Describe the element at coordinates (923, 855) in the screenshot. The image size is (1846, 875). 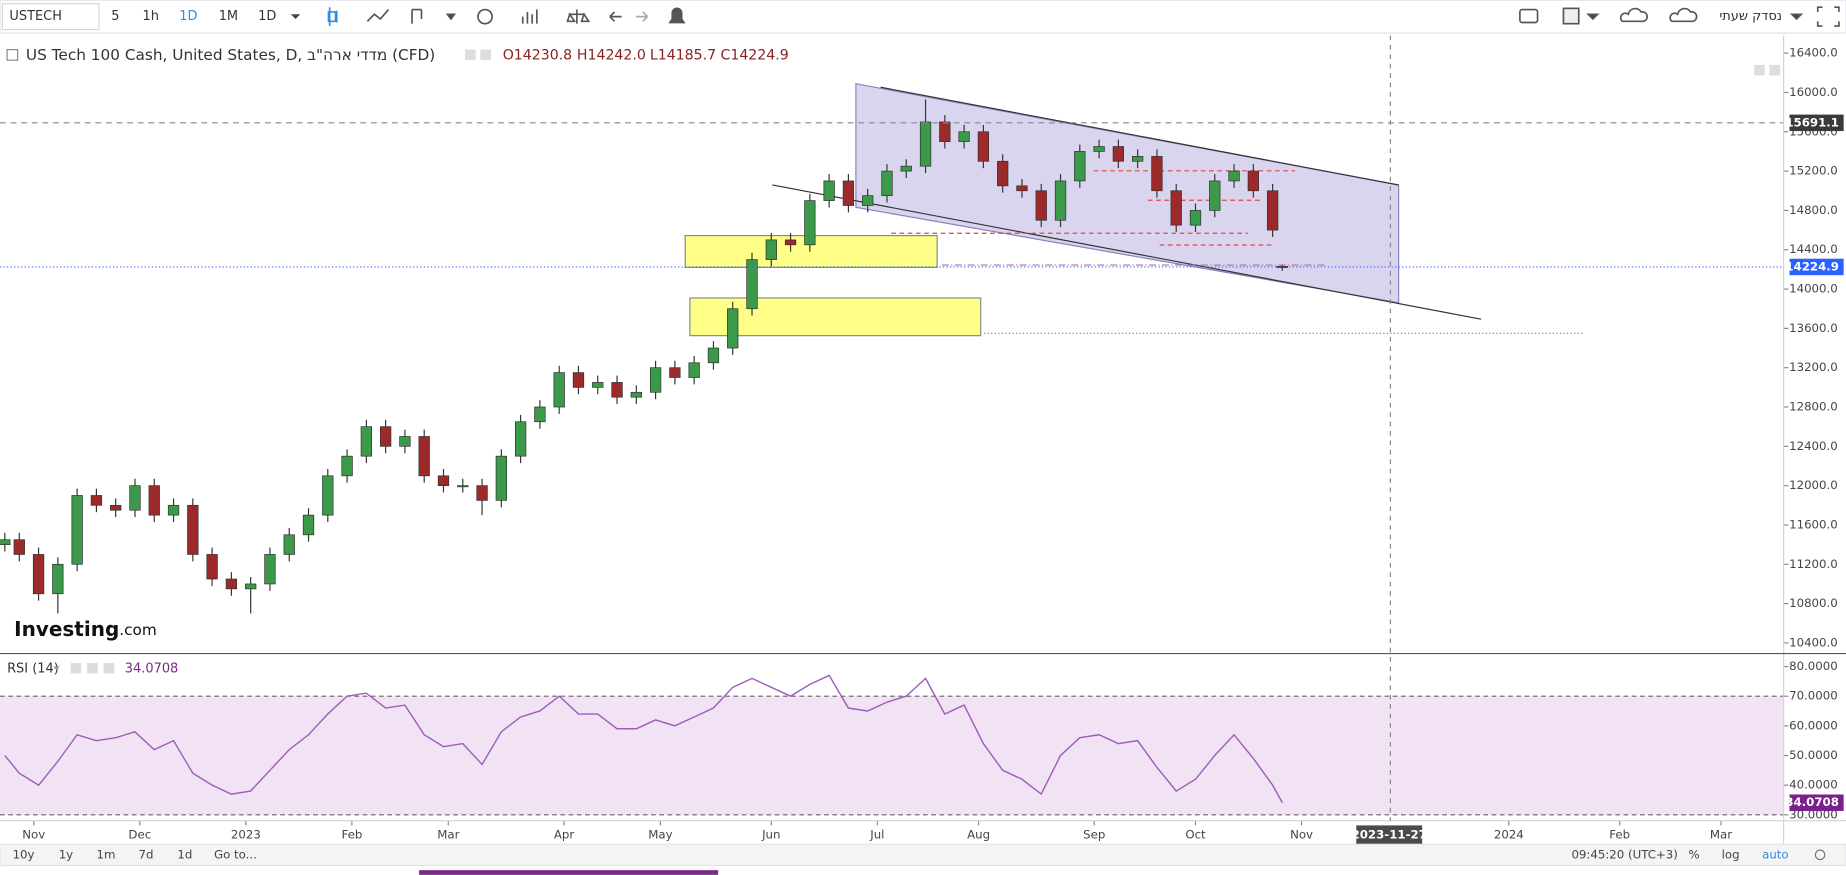
I see `bottom-bar` at that location.